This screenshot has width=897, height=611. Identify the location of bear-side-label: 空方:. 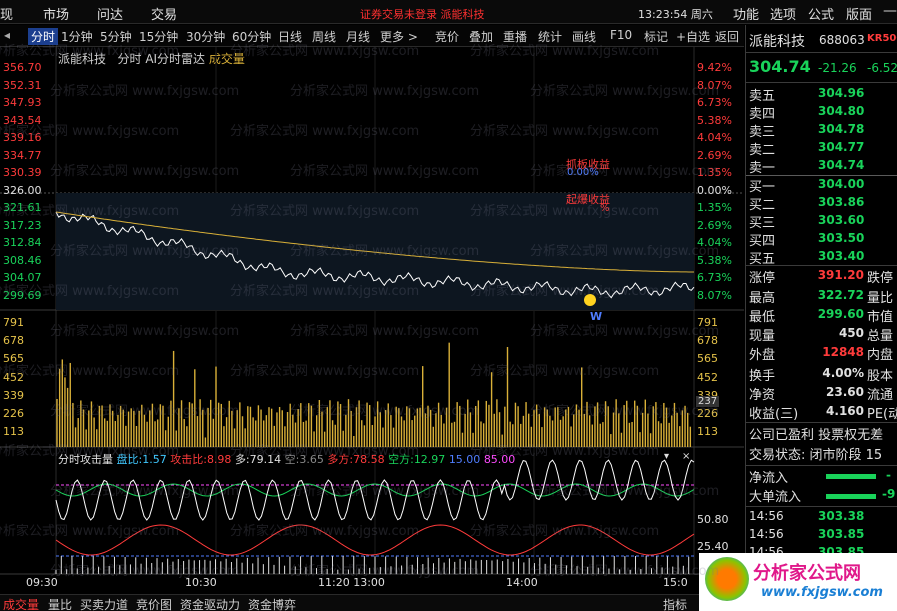
(401, 459).